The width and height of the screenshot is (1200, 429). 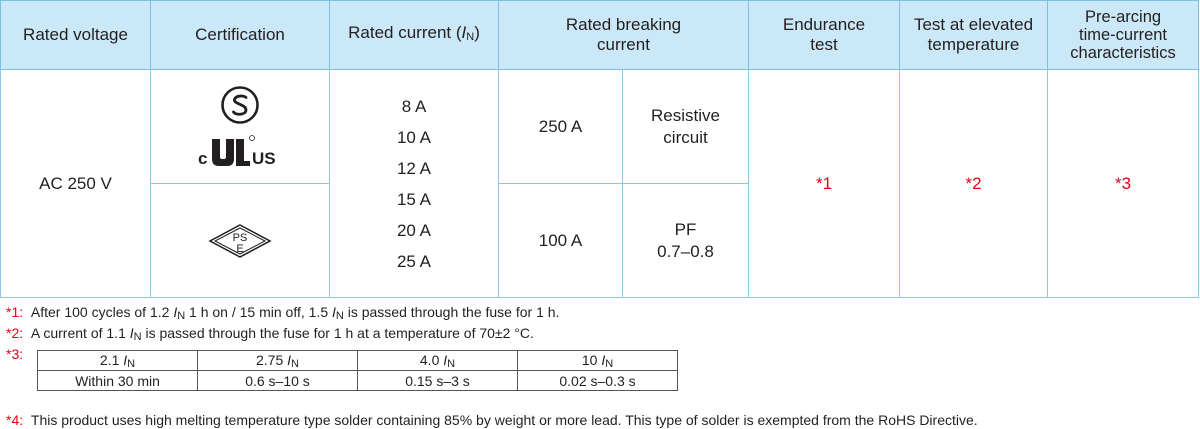 I want to click on cert-pse-cell: PS E, so click(x=240, y=240).